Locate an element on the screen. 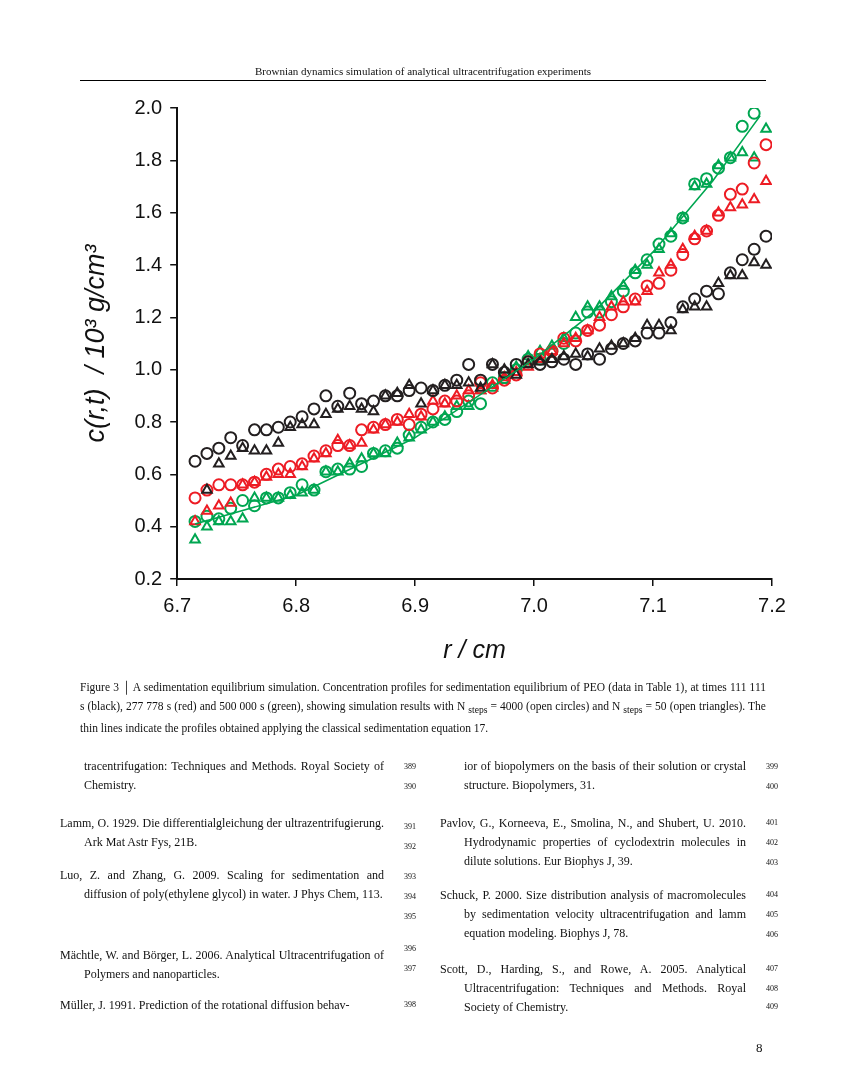  text: tracentrifugation: Techniques and Methods. Royal Society of Chemistry. is located at coordinates (234, 776).